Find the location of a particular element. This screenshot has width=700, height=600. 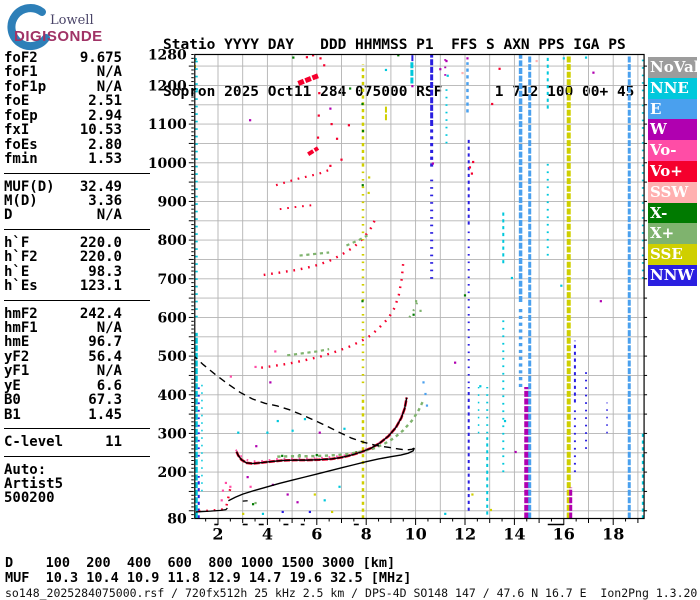

legend-item-x: X+ is located at coordinates (672, 234).